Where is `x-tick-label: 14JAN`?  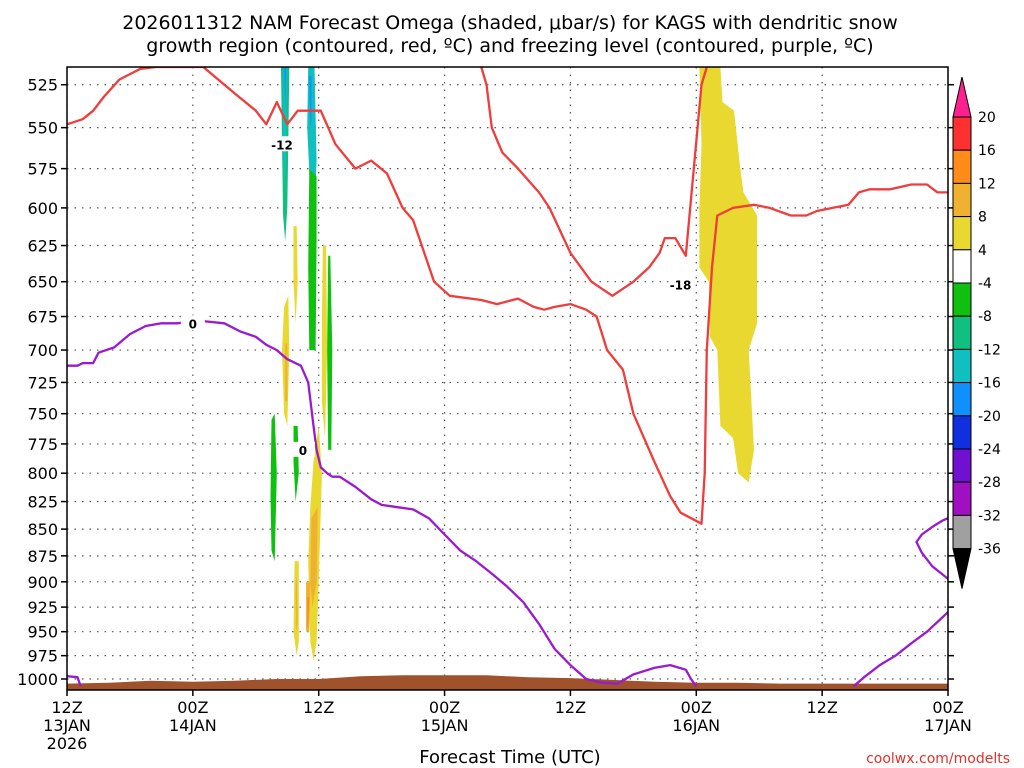
x-tick-label: 14JAN is located at coordinates (193, 725).